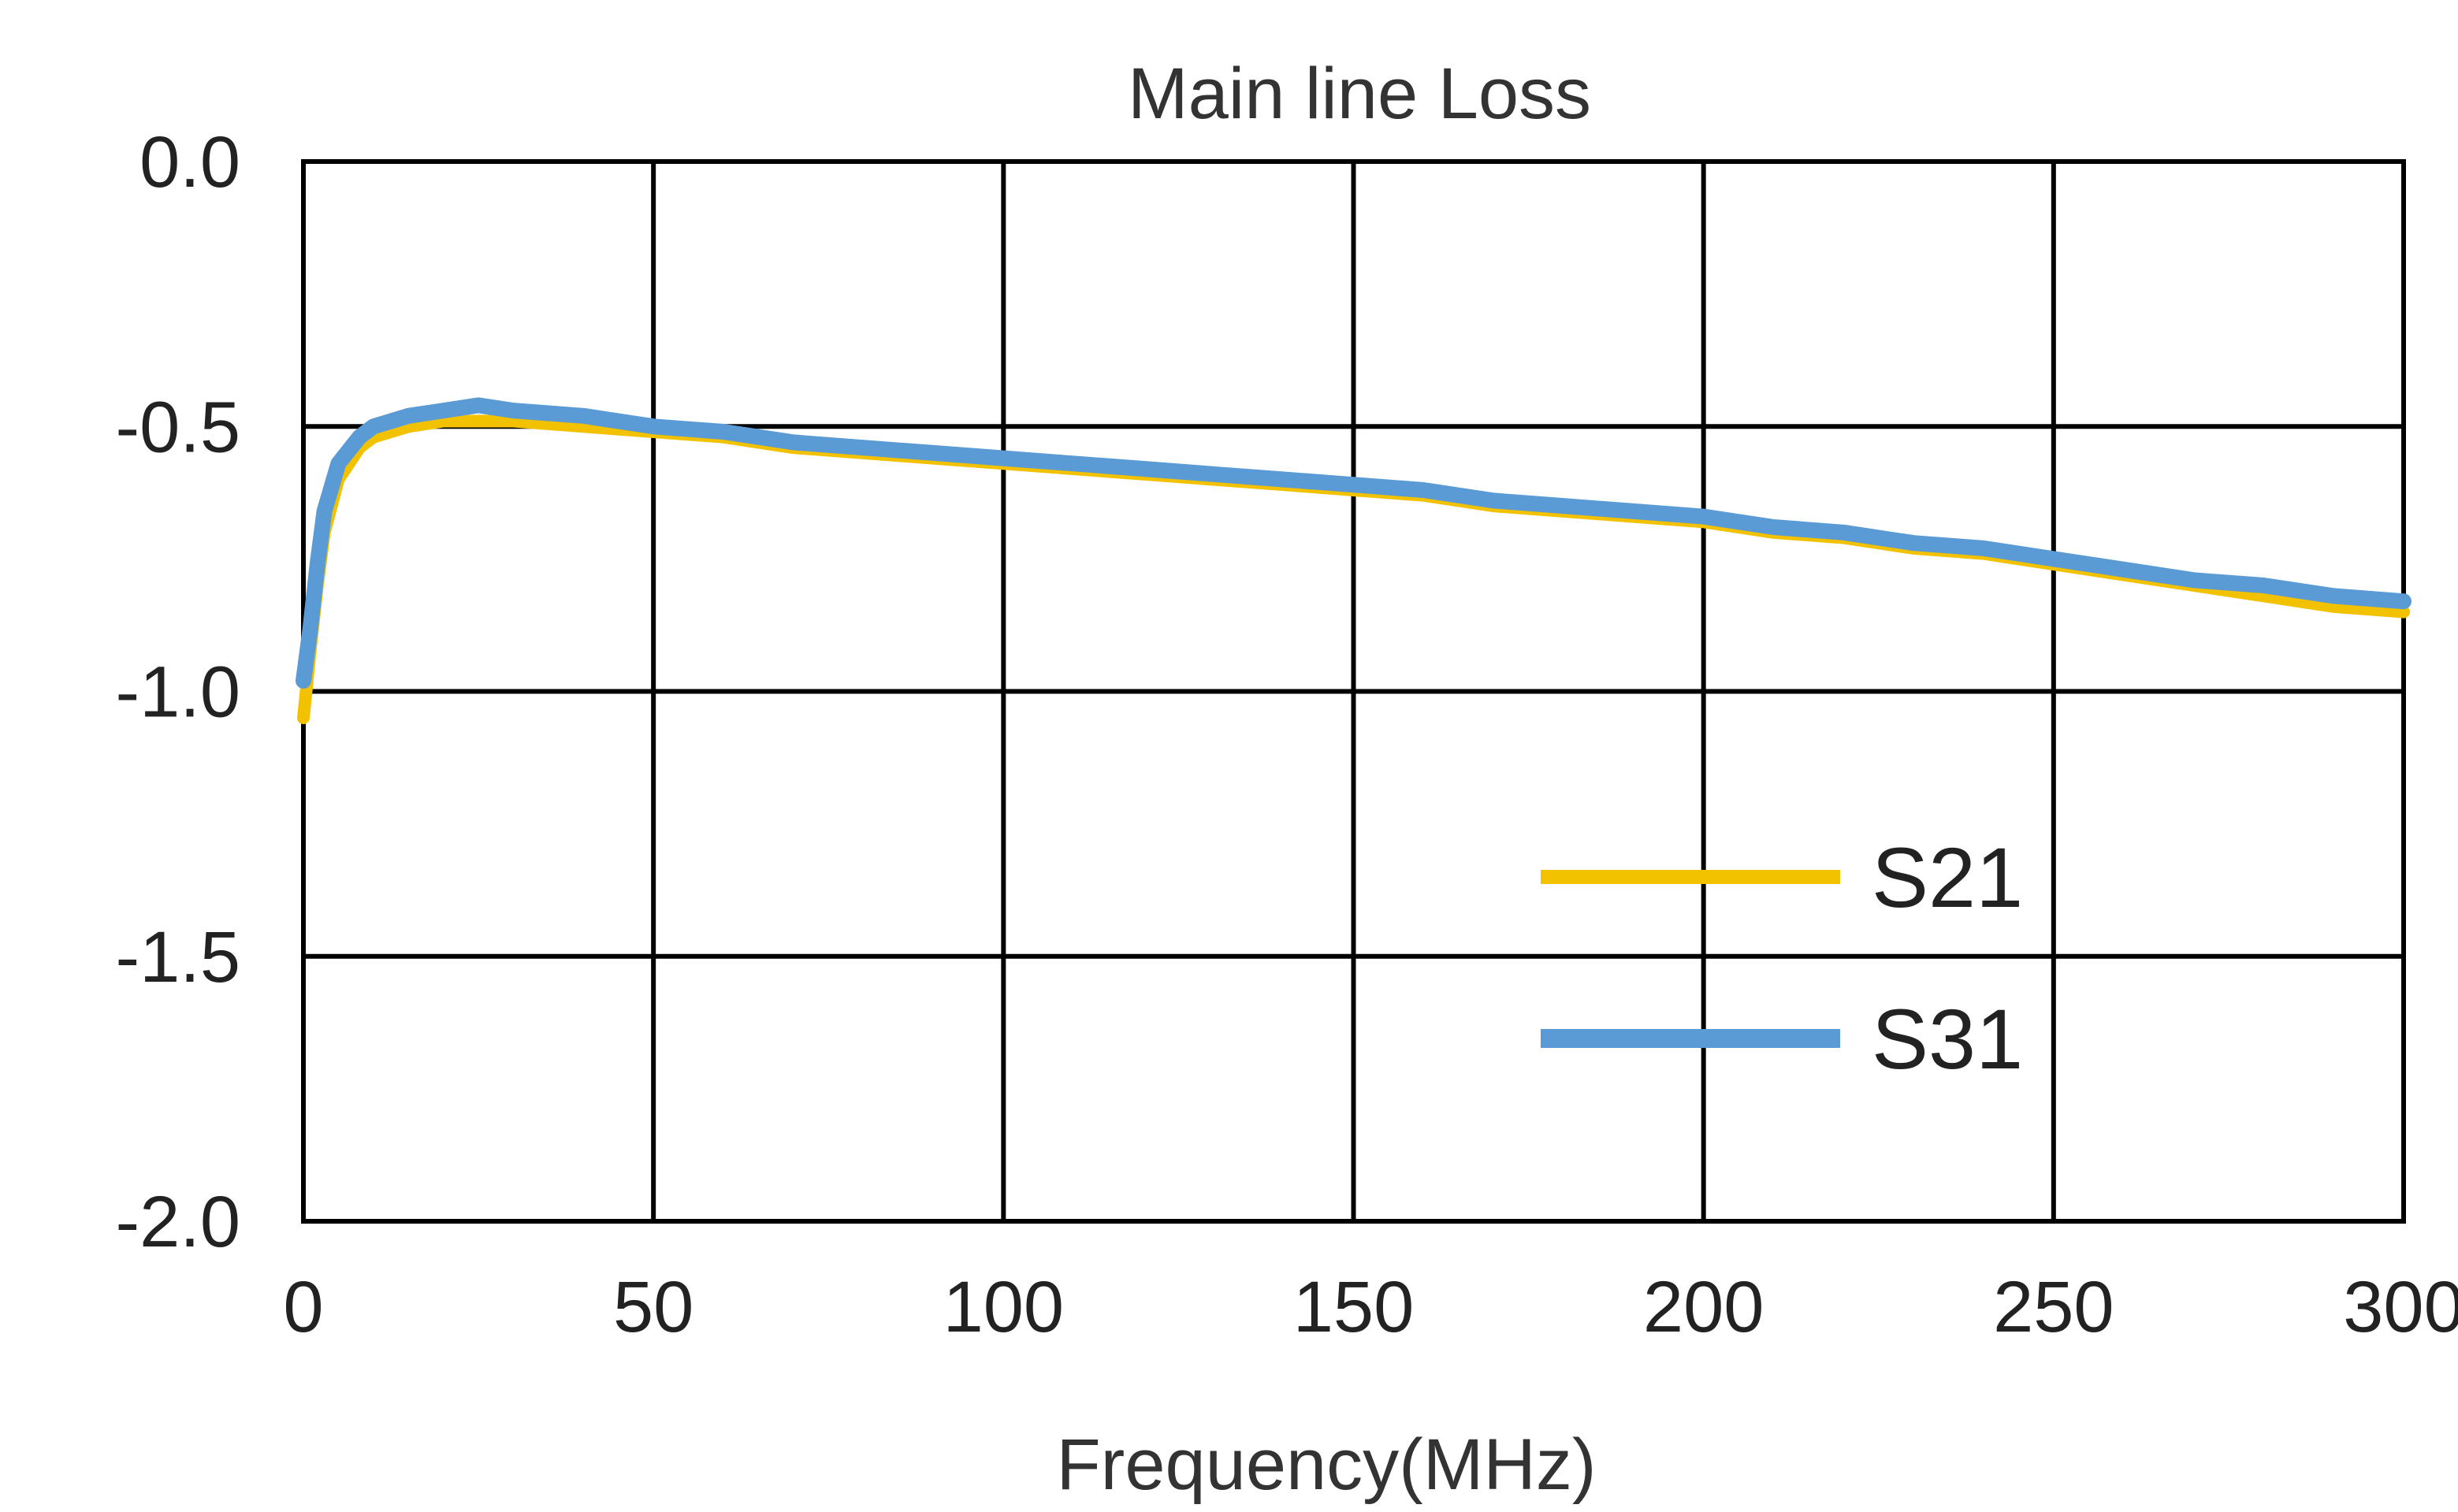 The width and height of the screenshot is (2458, 1512). I want to click on legend: S21 S31, so click(1782, 958).